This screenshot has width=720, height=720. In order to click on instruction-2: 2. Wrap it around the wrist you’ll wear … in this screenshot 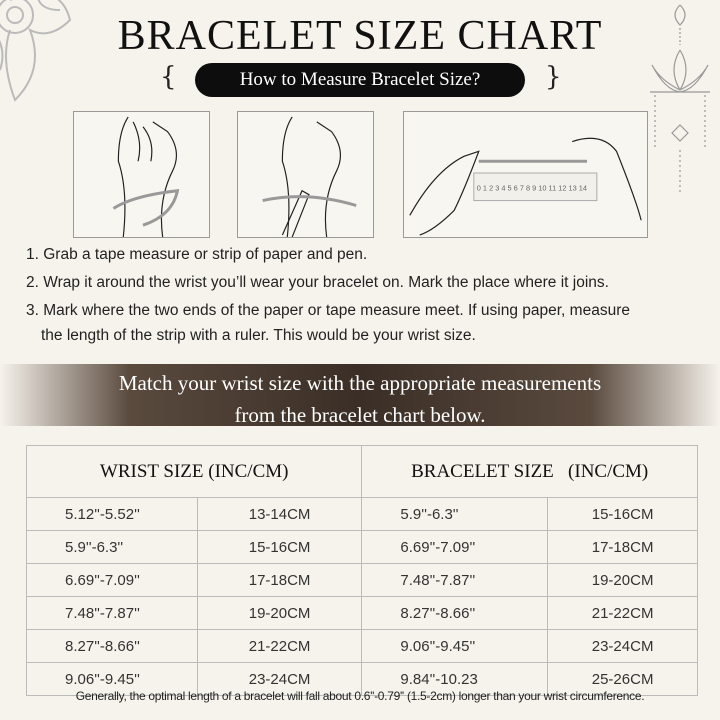, I will do `click(317, 282)`.